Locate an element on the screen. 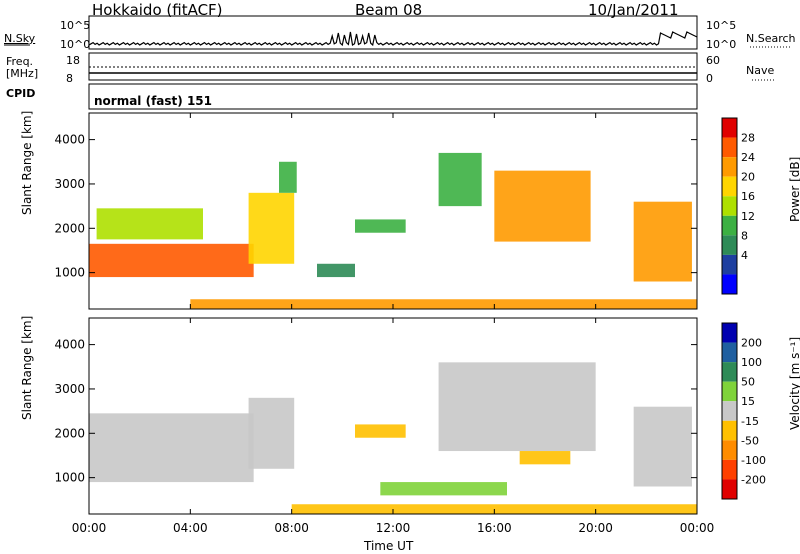 The height and width of the screenshot is (554, 800). cpid-panel-frame is located at coordinates (393, 96).